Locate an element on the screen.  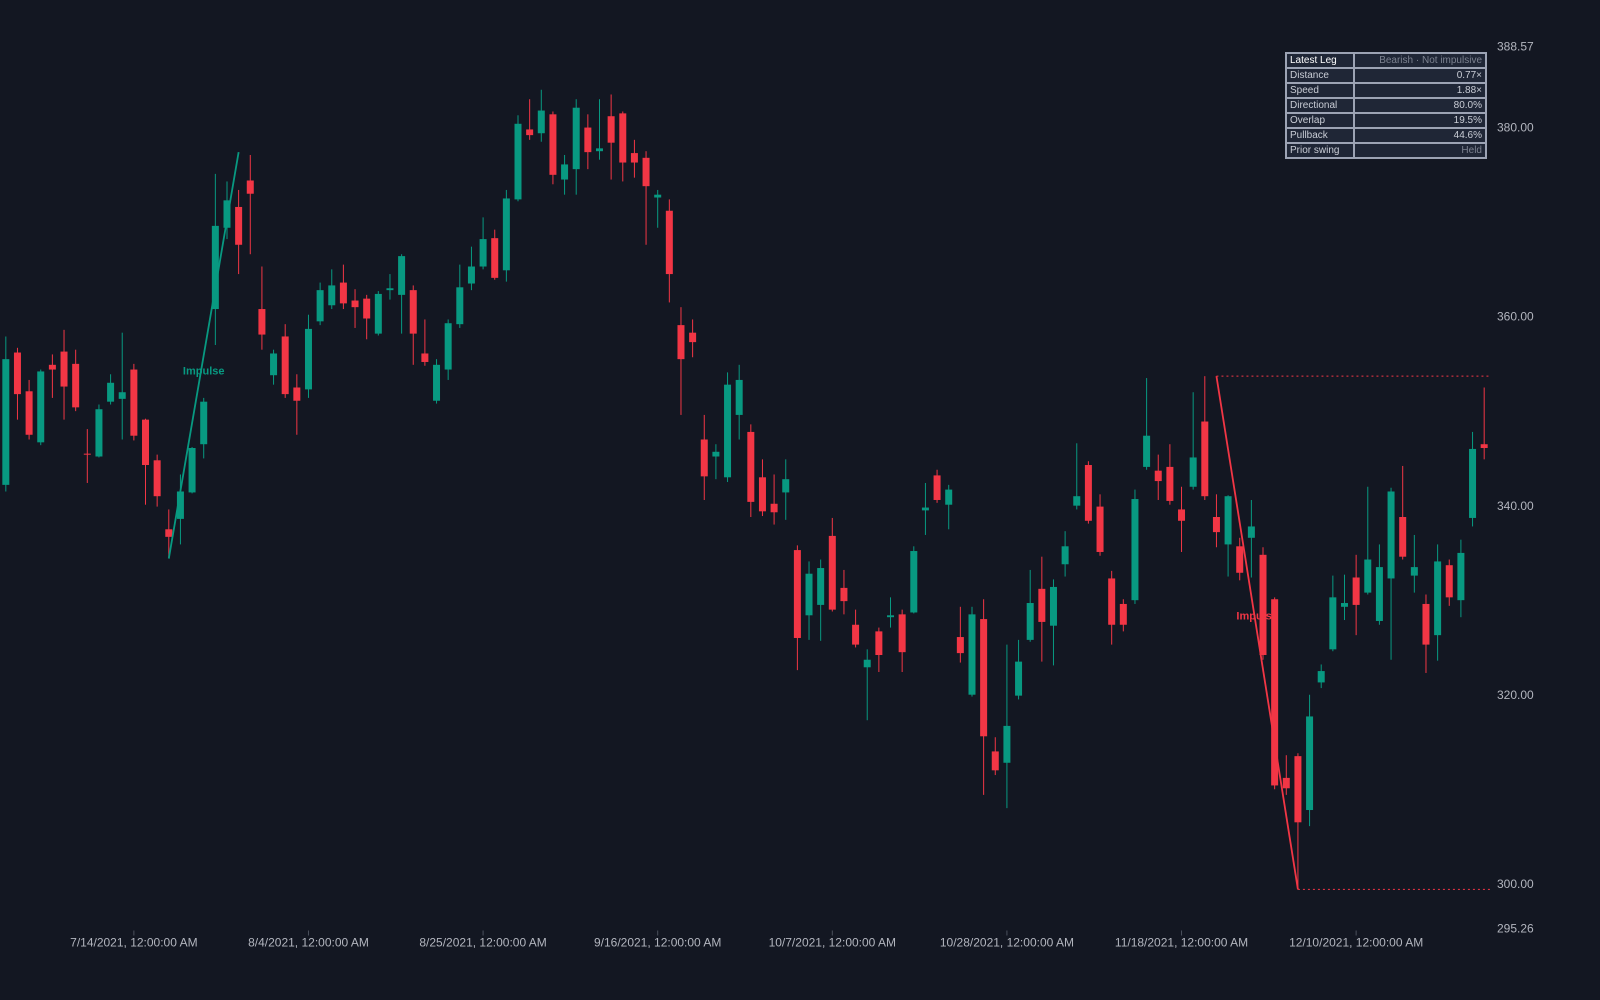
y-tick-label: 380.00 is located at coordinates (1515, 128).